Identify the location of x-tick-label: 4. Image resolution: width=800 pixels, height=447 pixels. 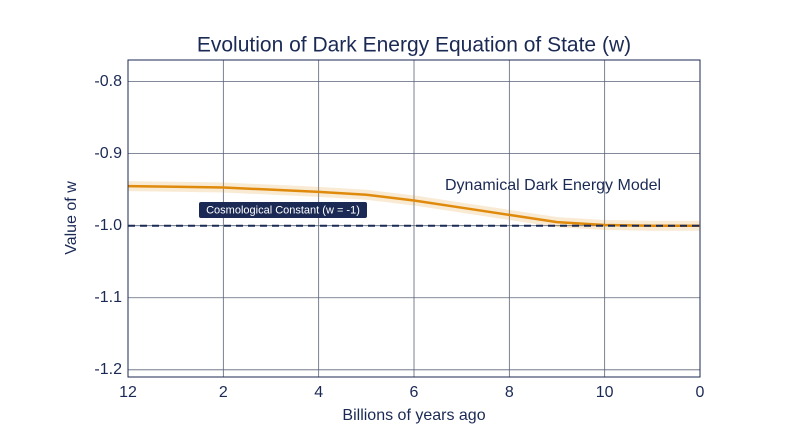
(318, 392).